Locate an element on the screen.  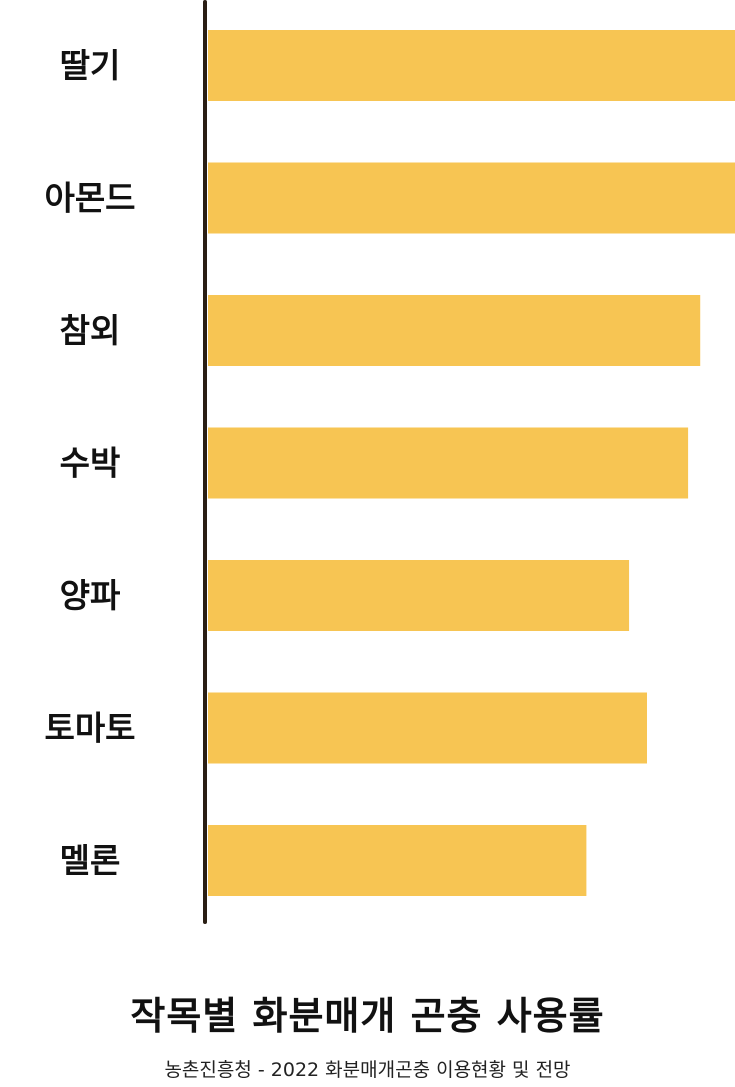
category-label-3: 참외 is located at coordinates (90, 330).